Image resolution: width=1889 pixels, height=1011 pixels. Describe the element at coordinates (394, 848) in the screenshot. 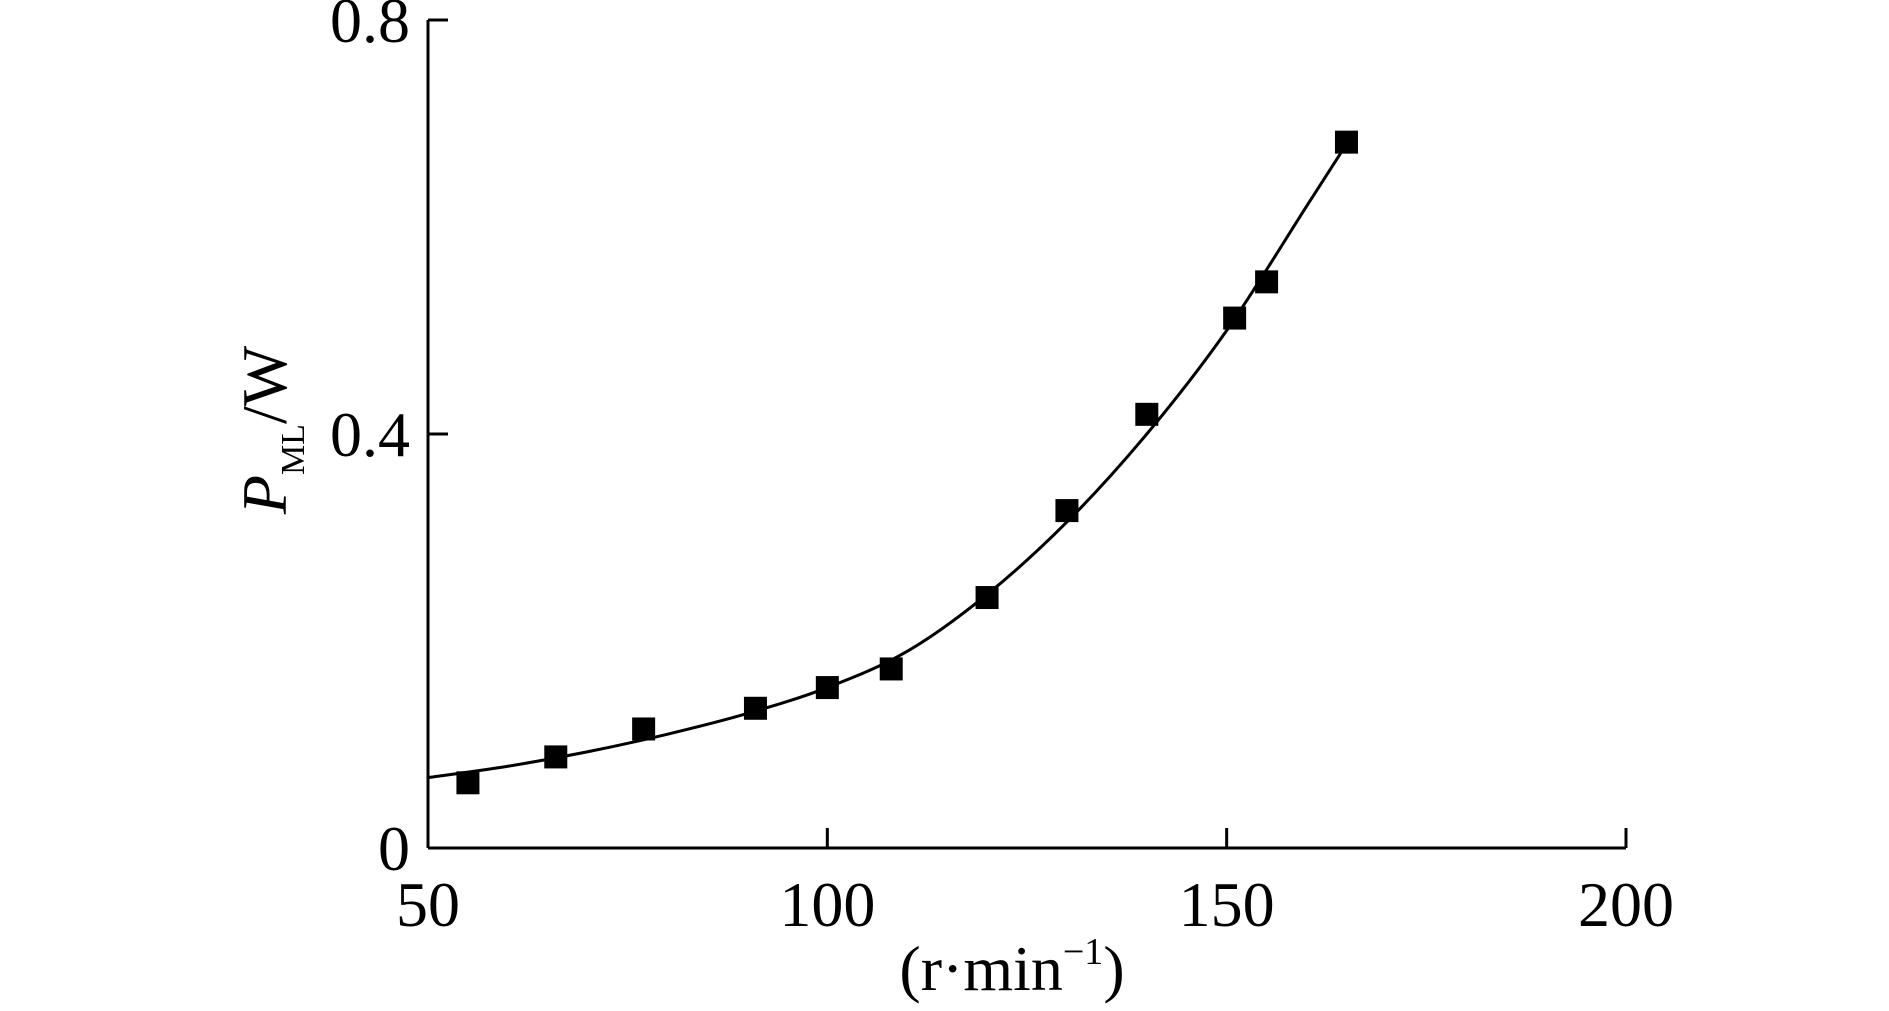

I see `y-tick-label: 0` at that location.